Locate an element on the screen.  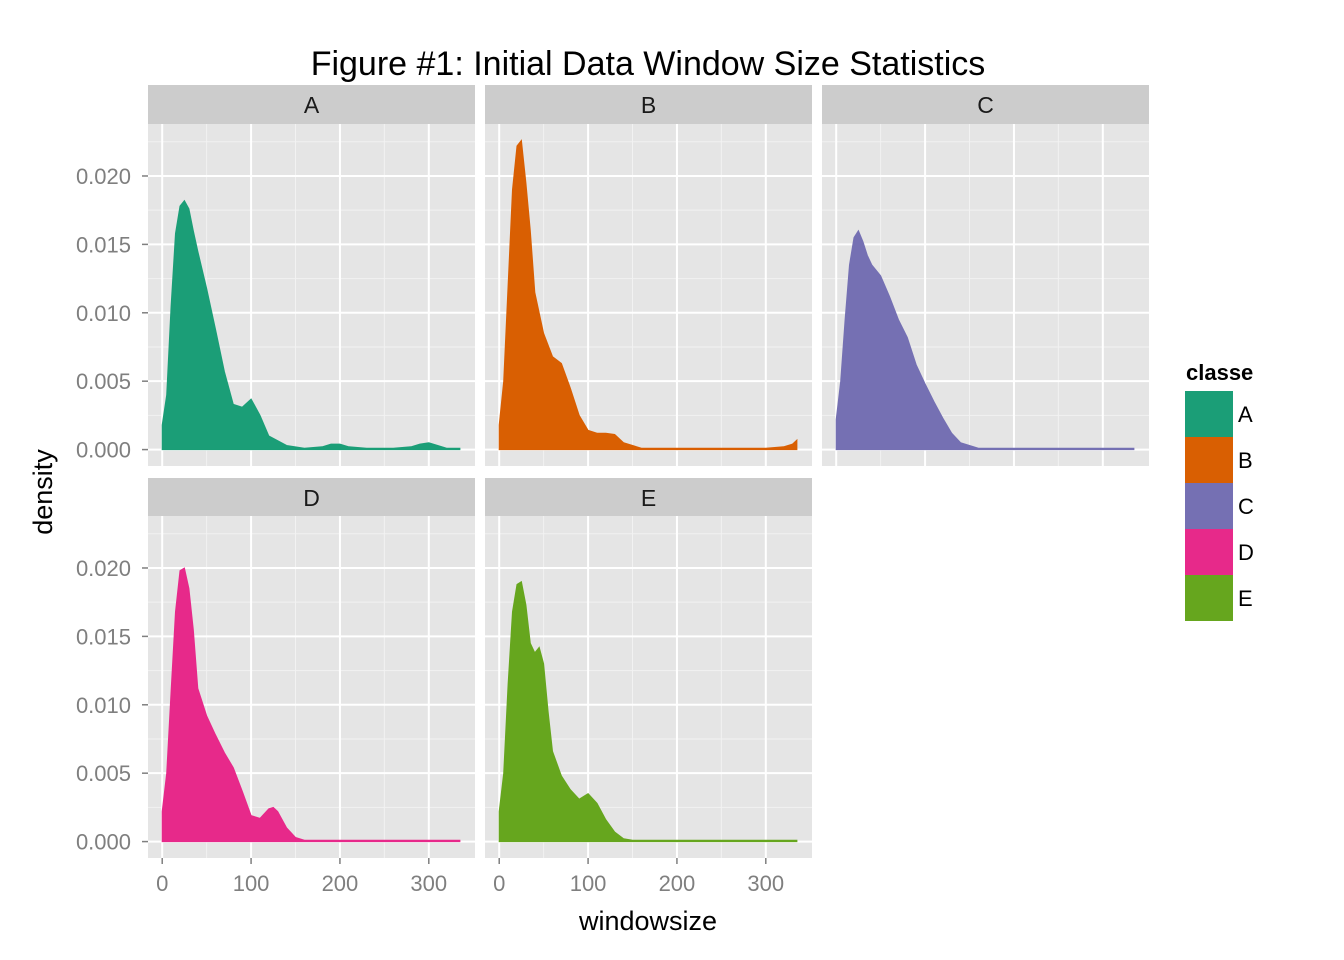
facet-panel-b: B is located at coordinates (648, 275).